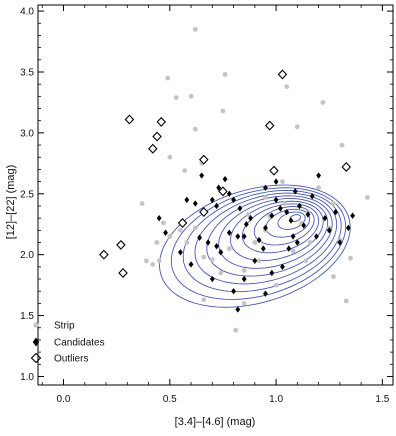  I want to click on legend-candidates-marker, so click(36, 342).